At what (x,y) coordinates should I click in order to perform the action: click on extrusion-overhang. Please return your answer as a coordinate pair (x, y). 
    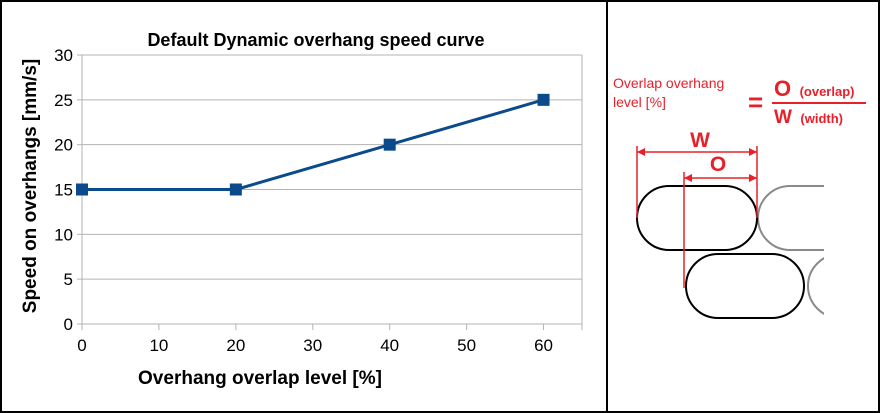
    Looking at the image, I should click on (745, 286).